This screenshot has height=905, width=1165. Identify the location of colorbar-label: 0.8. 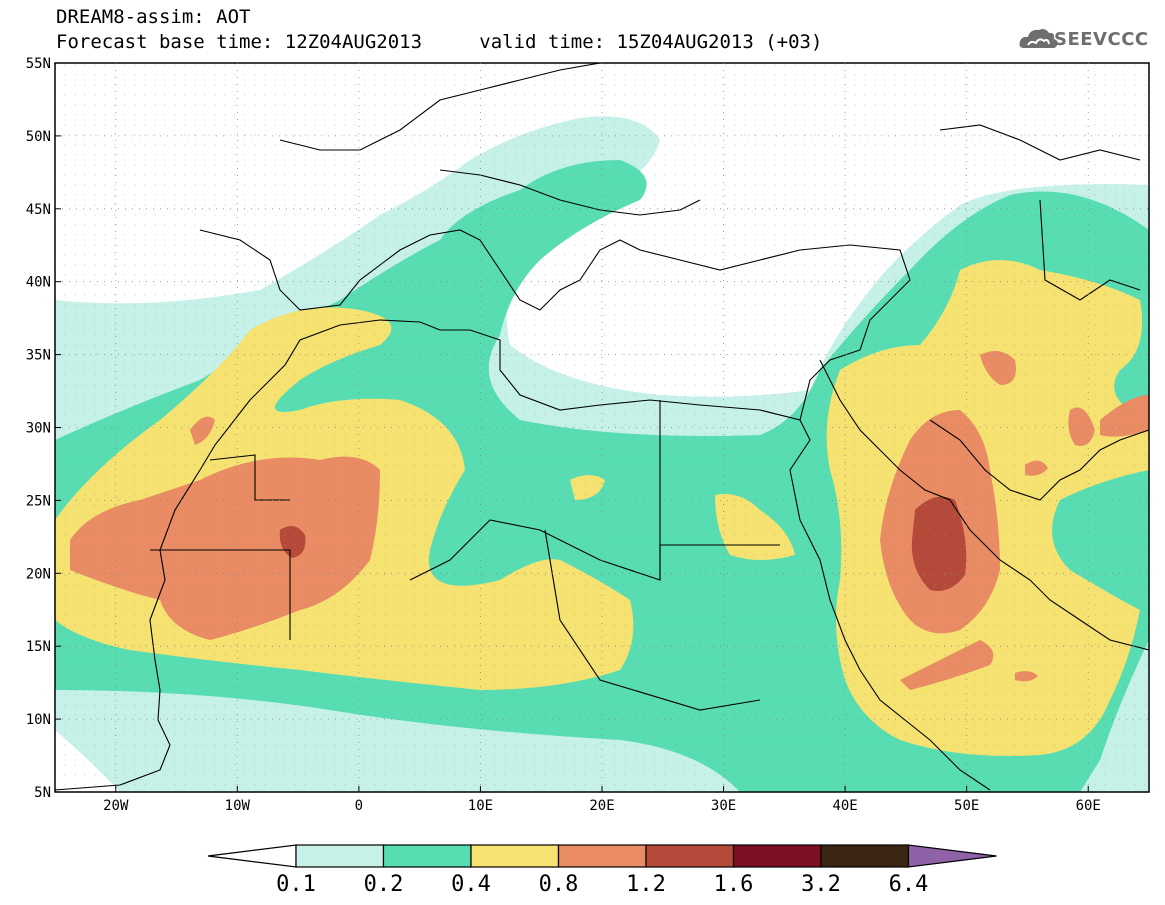
(559, 884).